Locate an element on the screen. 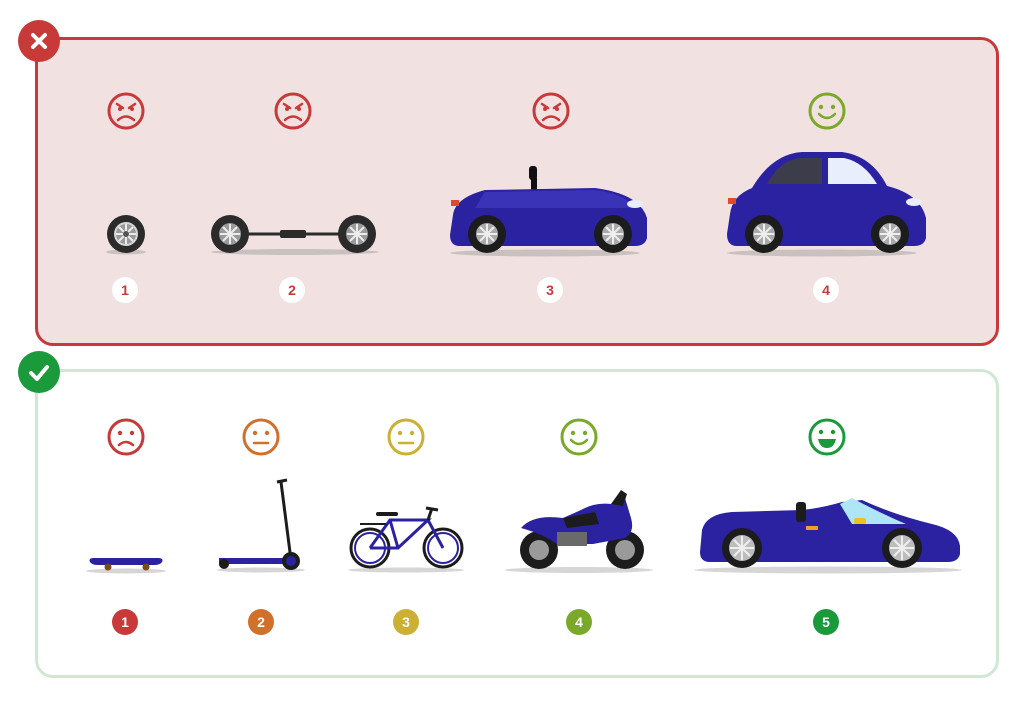  cross-icon is located at coordinates (39, 41).